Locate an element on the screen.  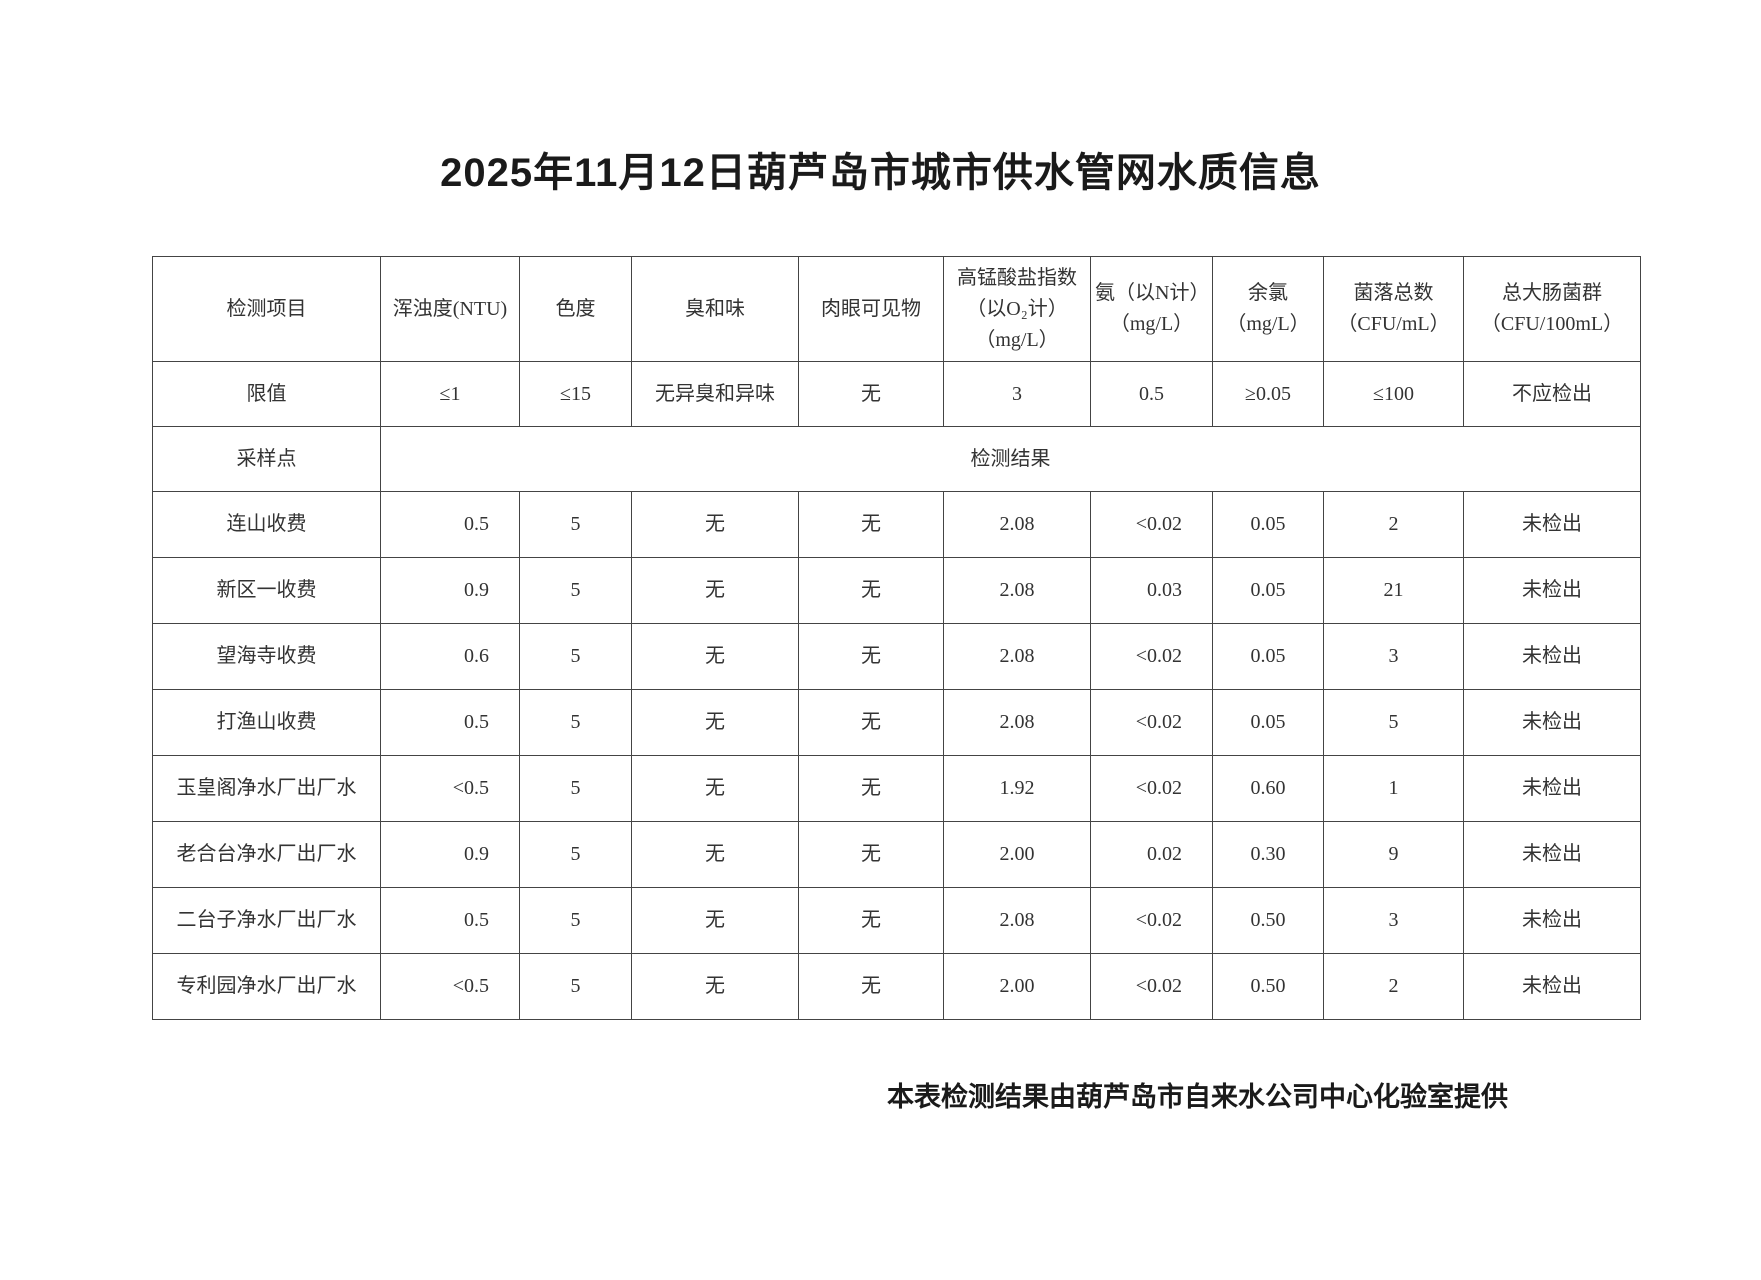
table-row: 老合台净水厂出厂水 0.9 5 无无 2.00 0.02 0.30 9 未检出 is located at coordinates (896, 854).